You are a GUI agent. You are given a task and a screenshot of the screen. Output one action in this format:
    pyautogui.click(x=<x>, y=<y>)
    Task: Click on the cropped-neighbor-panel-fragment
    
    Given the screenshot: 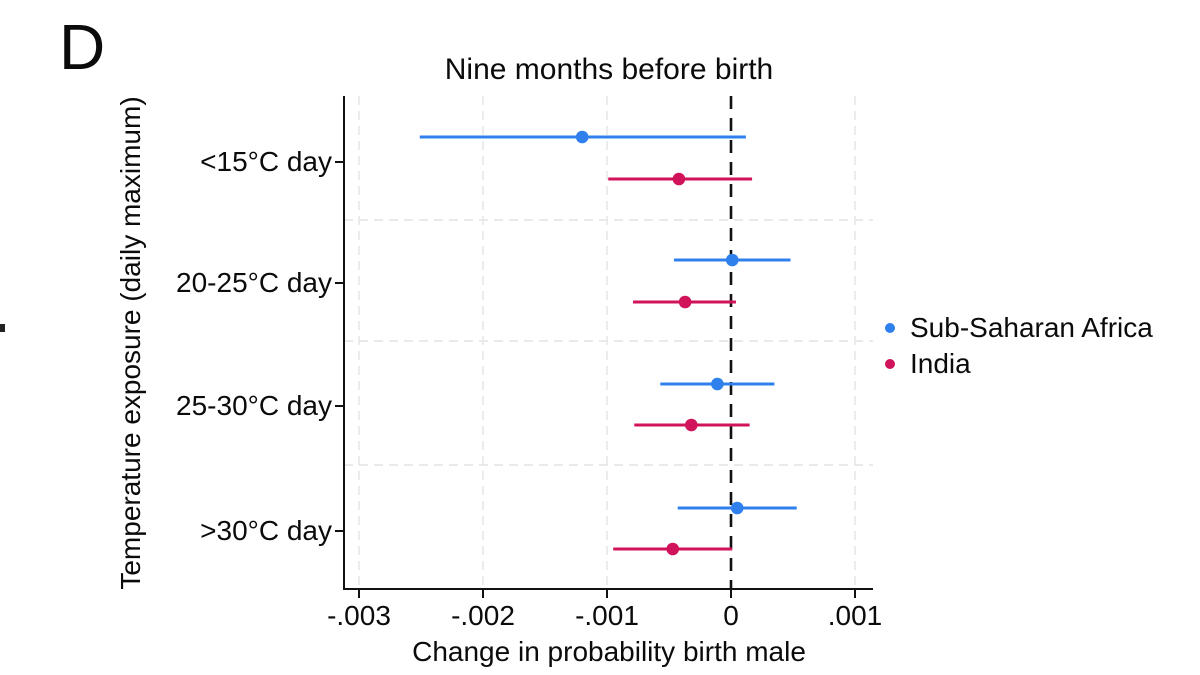 What is the action you would take?
    pyautogui.click(x=2, y=328)
    